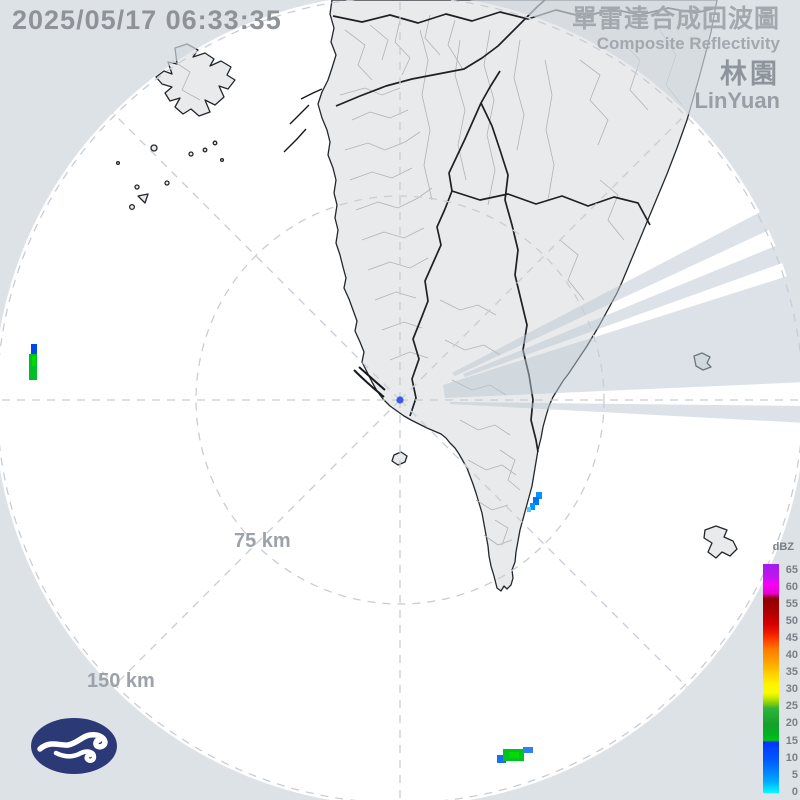  I want to click on cwb-logo-wave-lower, so click(75, 756).